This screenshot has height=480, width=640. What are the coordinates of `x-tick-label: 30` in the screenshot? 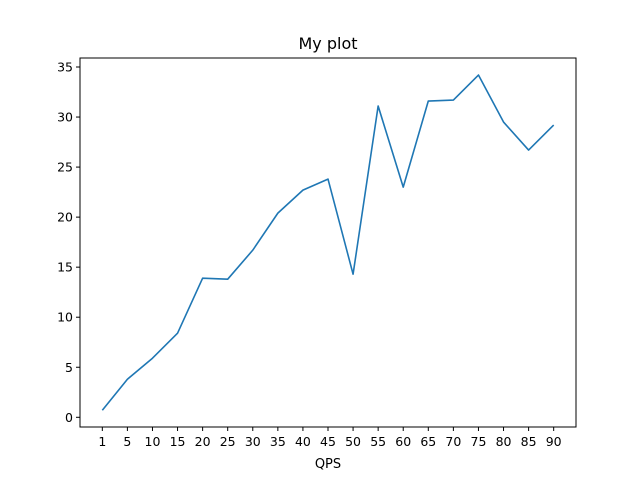 It's located at (253, 441).